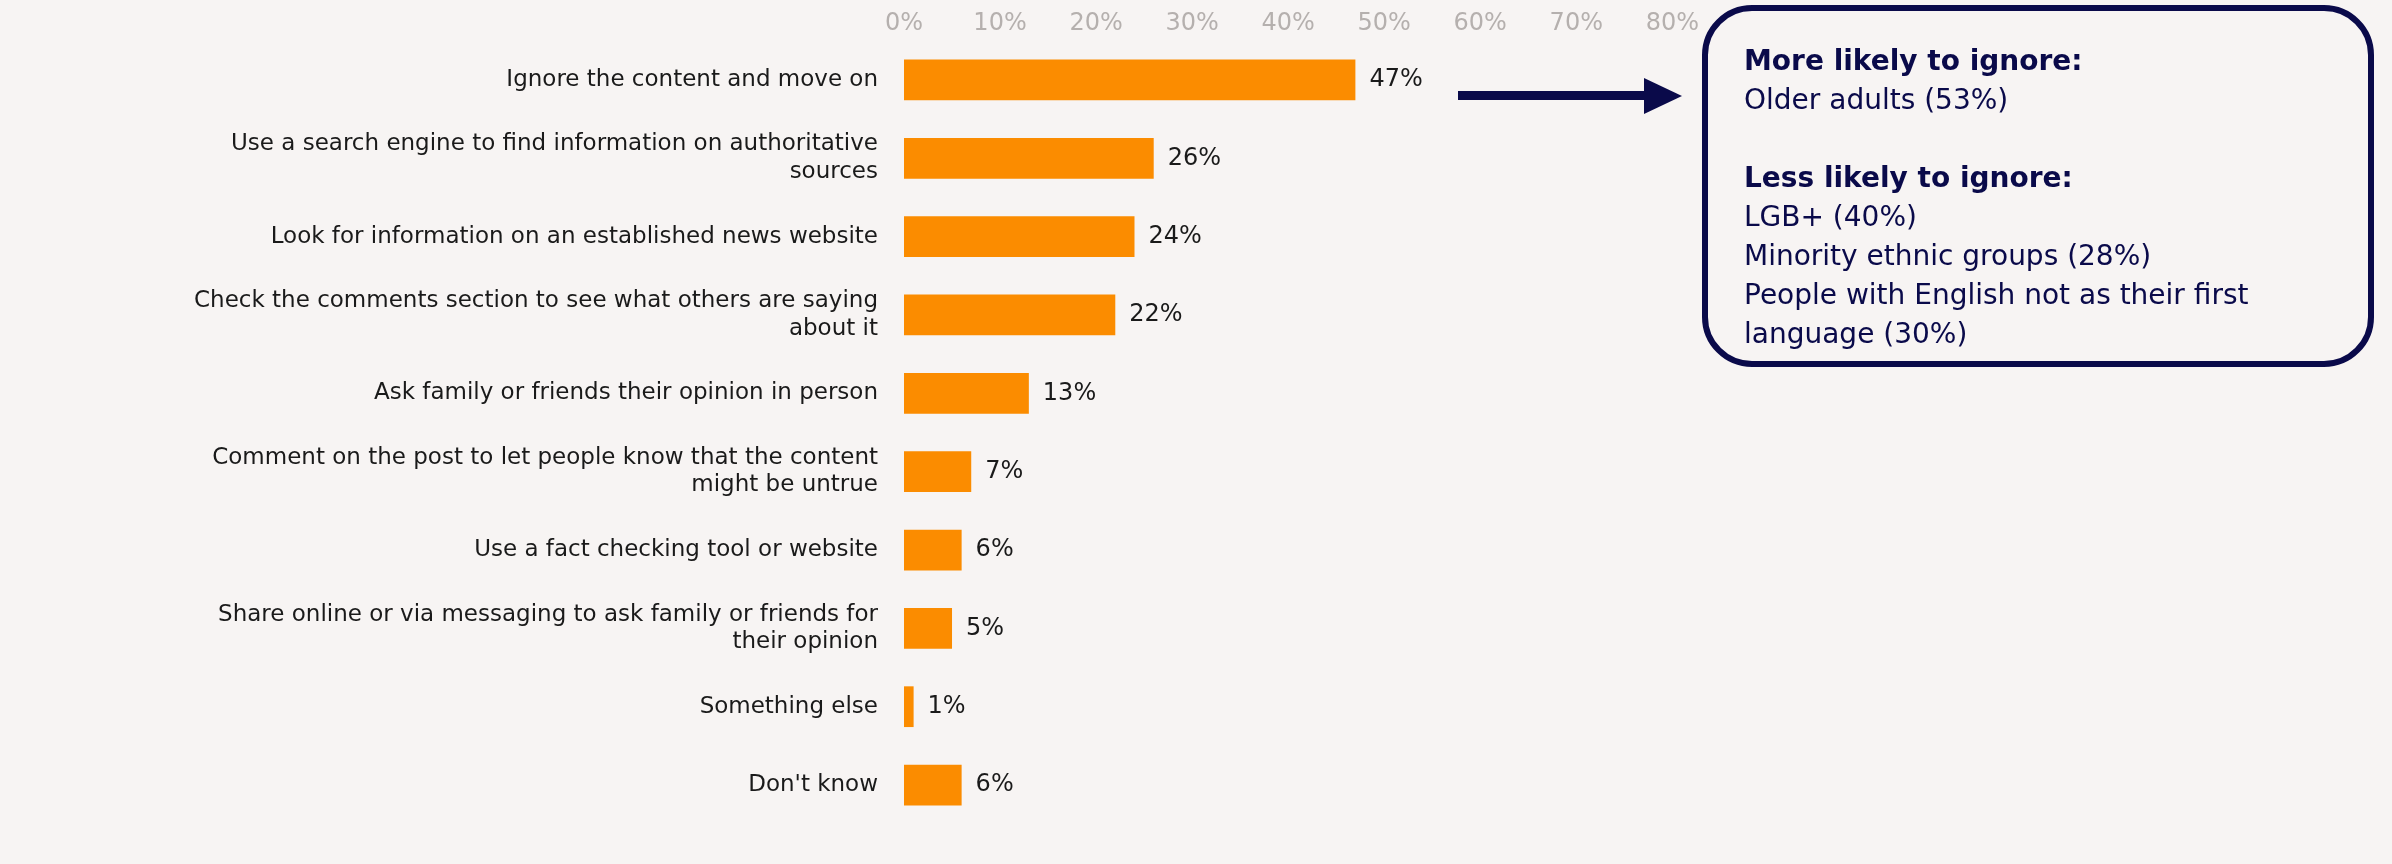  Describe the element at coordinates (2038, 186) in the screenshot. I see `callout-box: More likely to ignore: Older adults (53%) Less likely to ignore: LGB+ (40%) Minority ethnic groups (28%) People with English not as their first language (30%)` at that location.